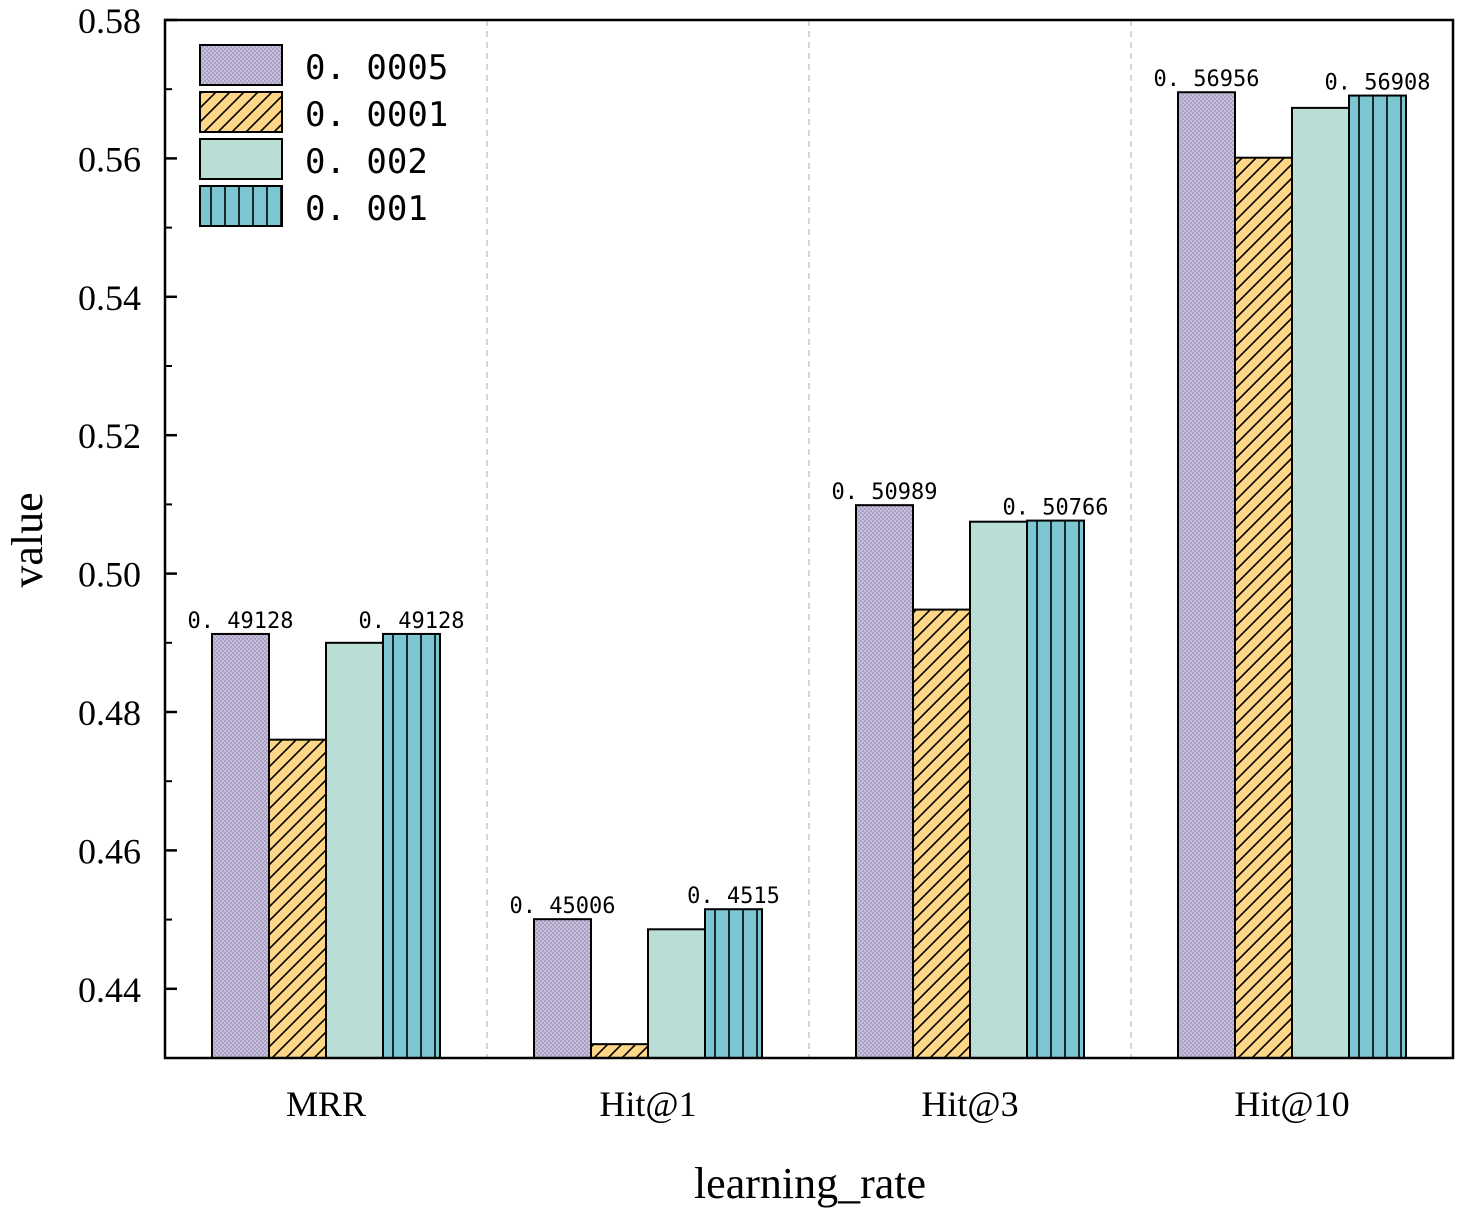 The image size is (1459, 1215). I want to click on y-tick-label-2: 0.48, so click(109, 713).